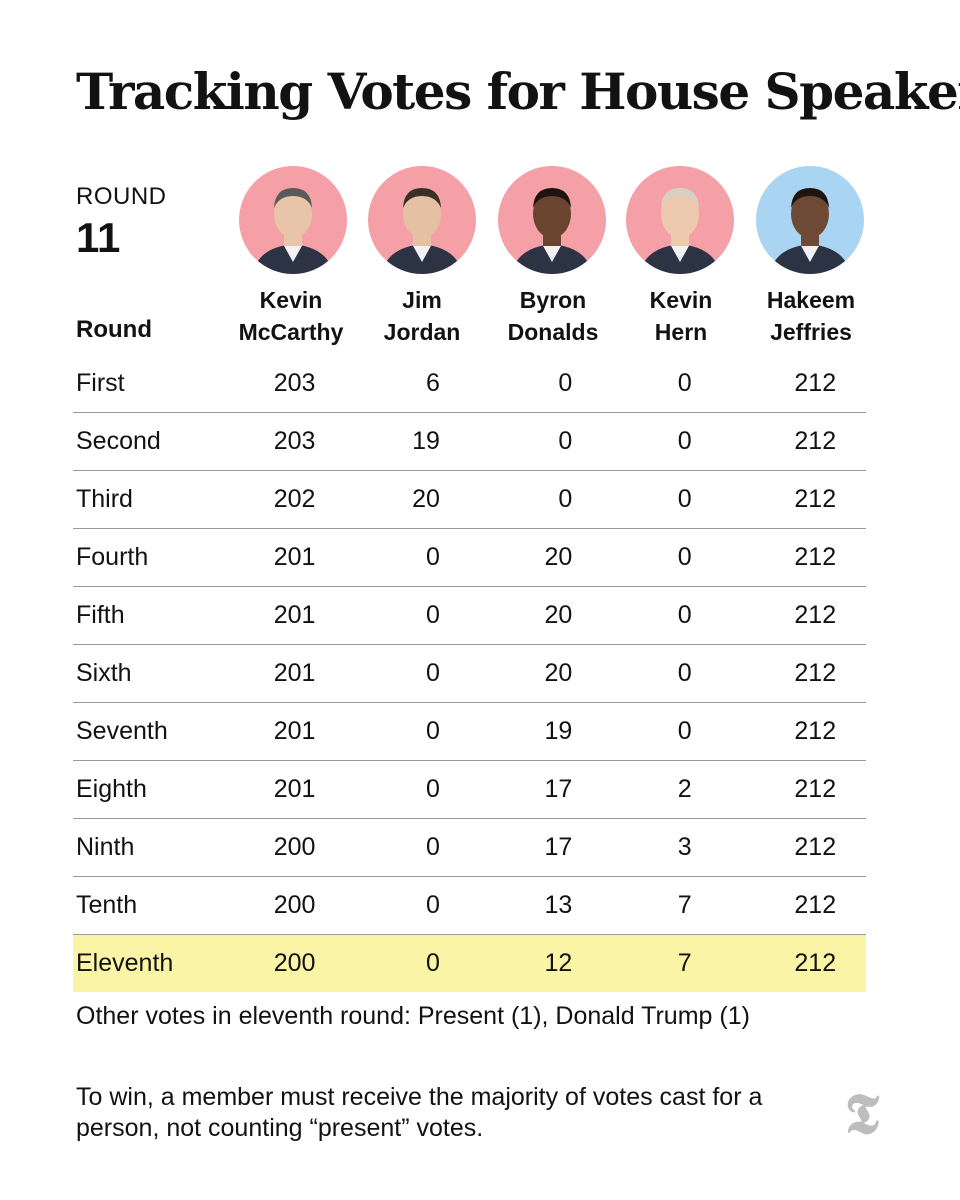 The image size is (960, 1200). What do you see at coordinates (681, 316) in the screenshot?
I see `candidate-name: Kevin Hern` at bounding box center [681, 316].